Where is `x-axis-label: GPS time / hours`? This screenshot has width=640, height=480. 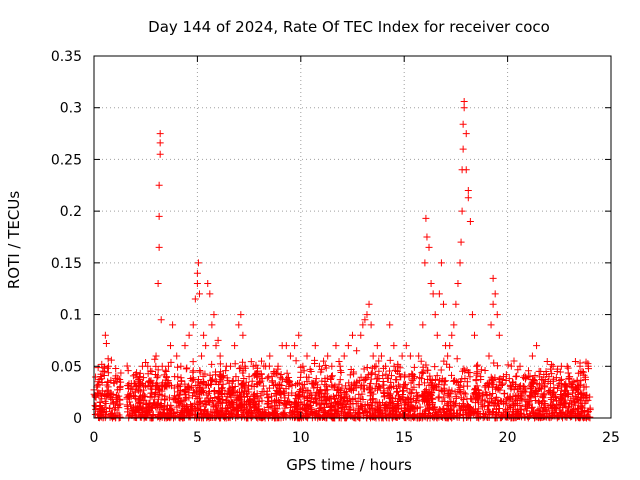 x-axis-label: GPS time / hours is located at coordinates (349, 465).